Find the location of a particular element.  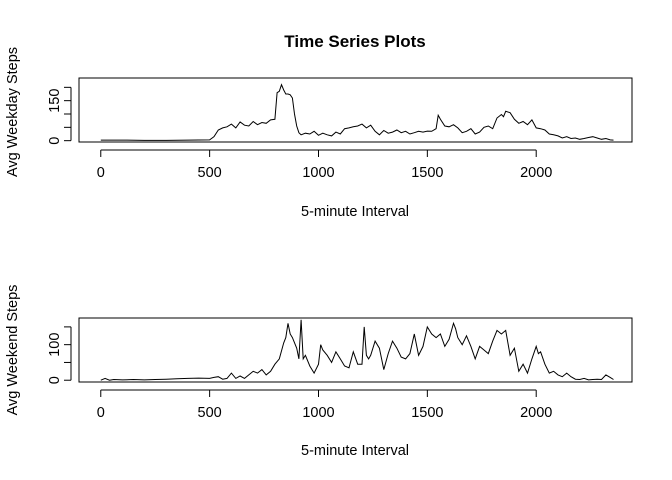

y-tick-label: 150 is located at coordinates (55, 101).